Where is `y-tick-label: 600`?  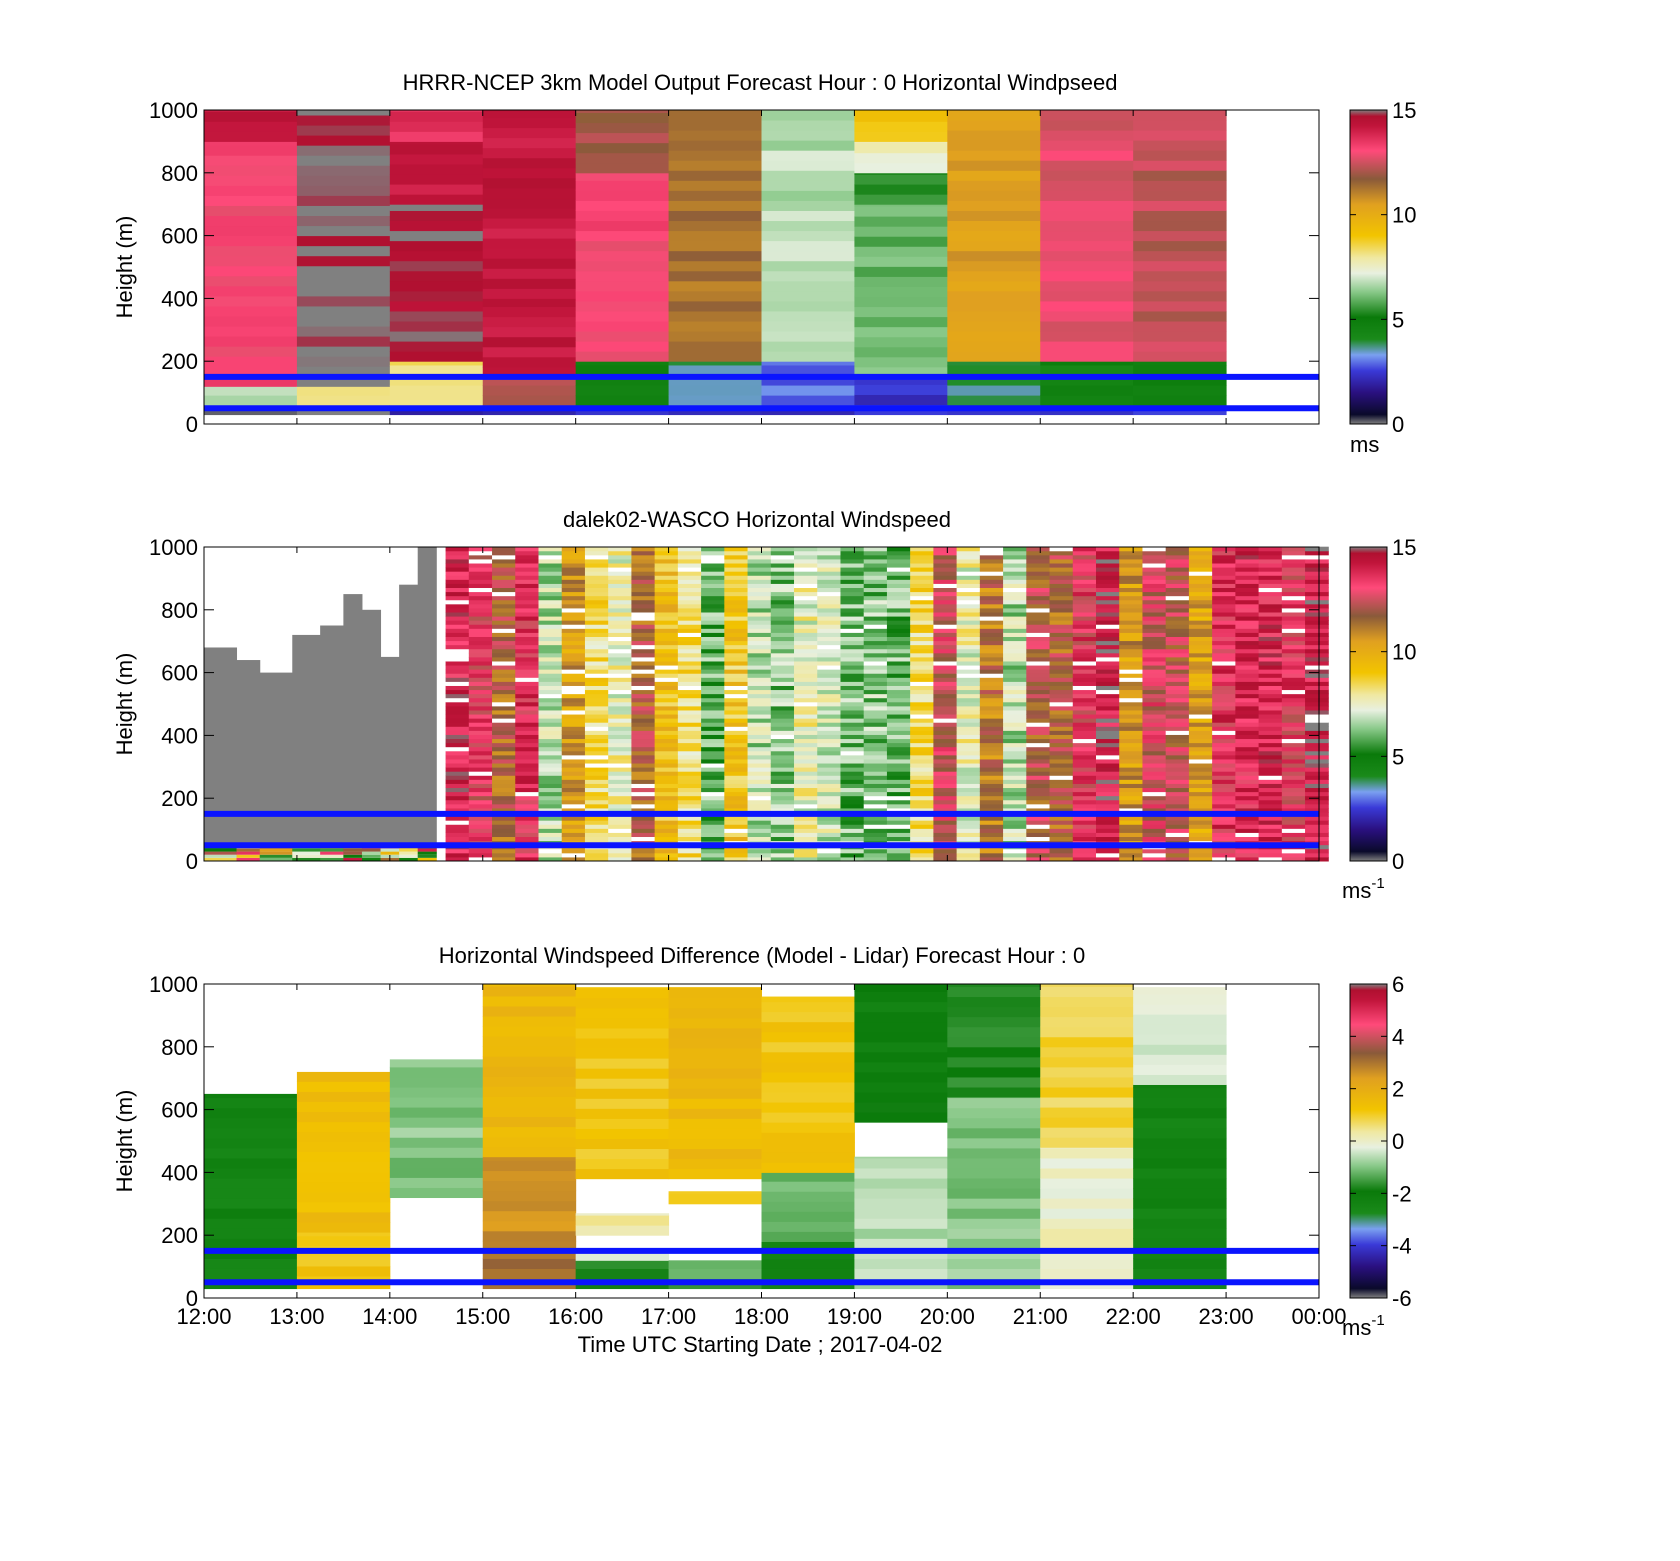
y-tick-label: 600 is located at coordinates (179, 673).